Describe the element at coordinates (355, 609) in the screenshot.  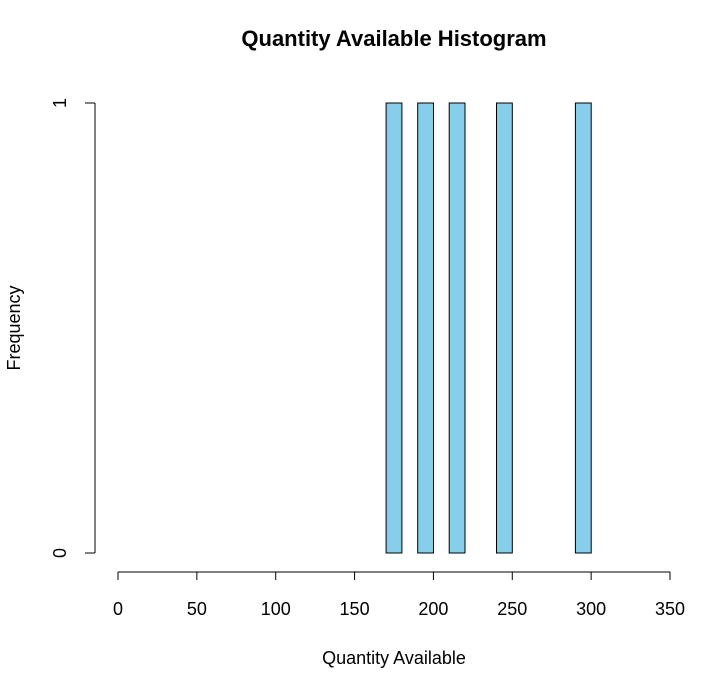
I see `x-tick-label-150: 150` at that location.